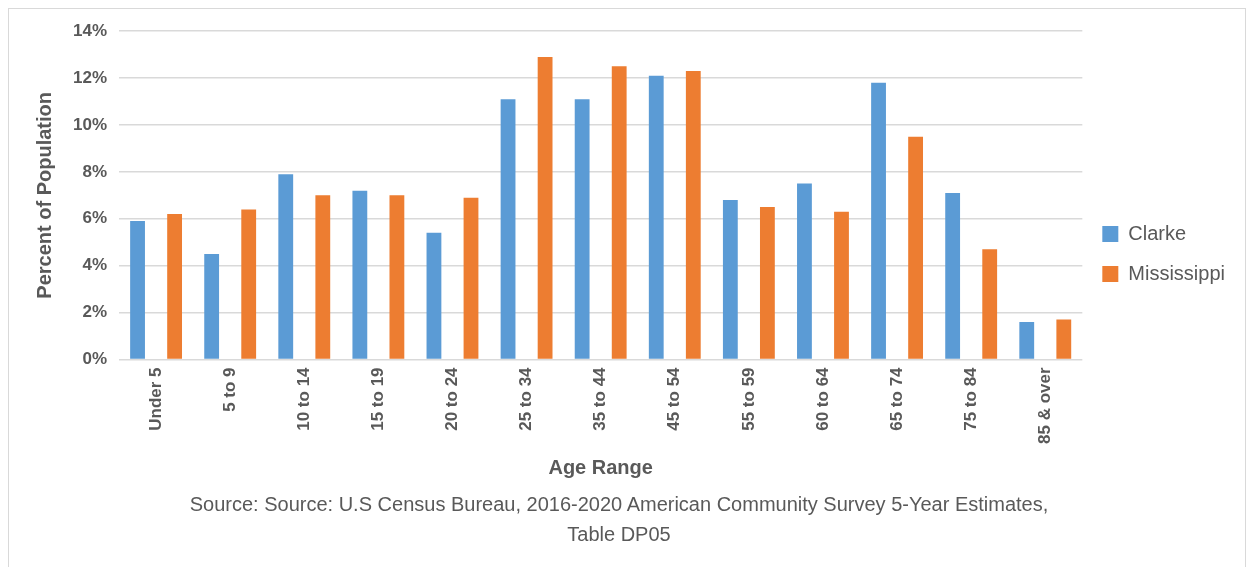  I want to click on x-tick-label: 5 to 9, so click(229, 389).